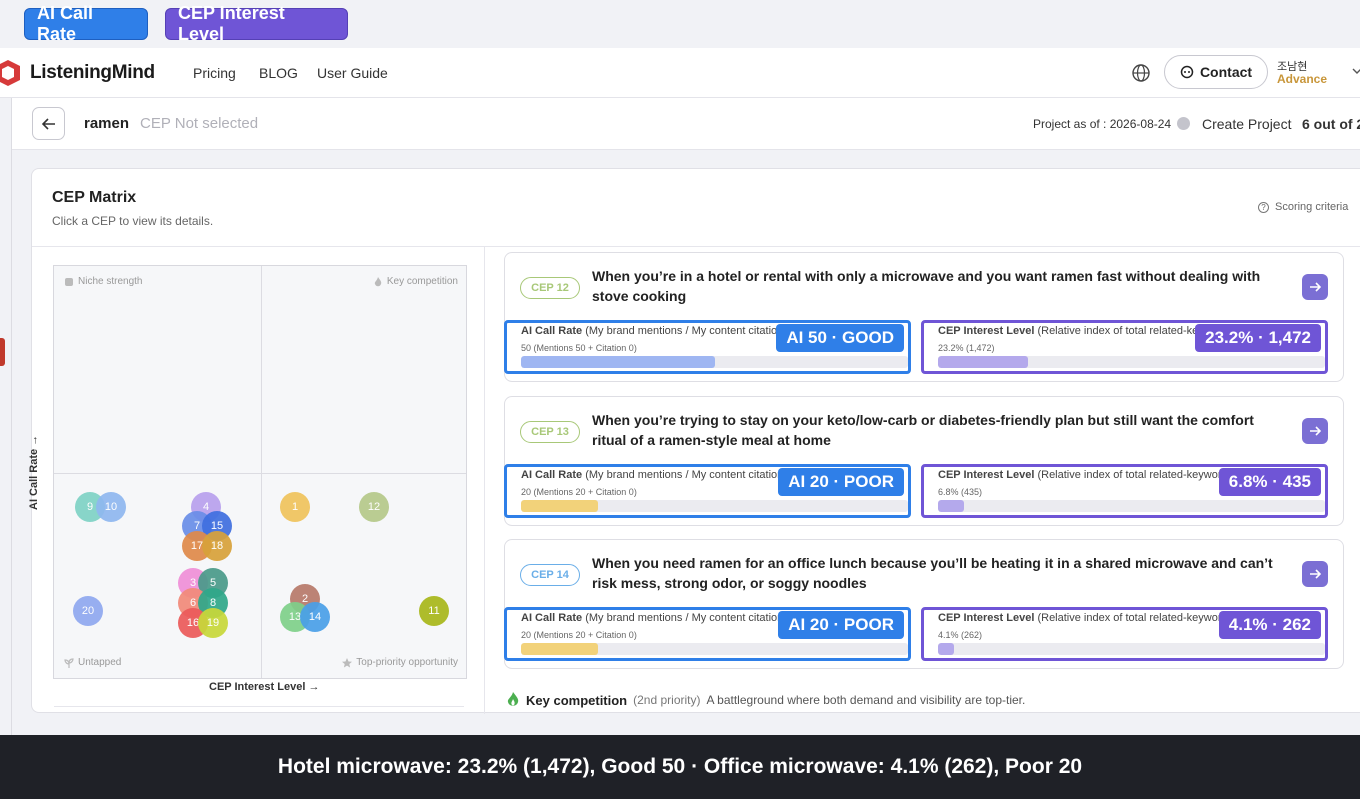  Describe the element at coordinates (133, 221) in the screenshot. I see `panel-subtitle: Click a CEP to view its details.` at that location.